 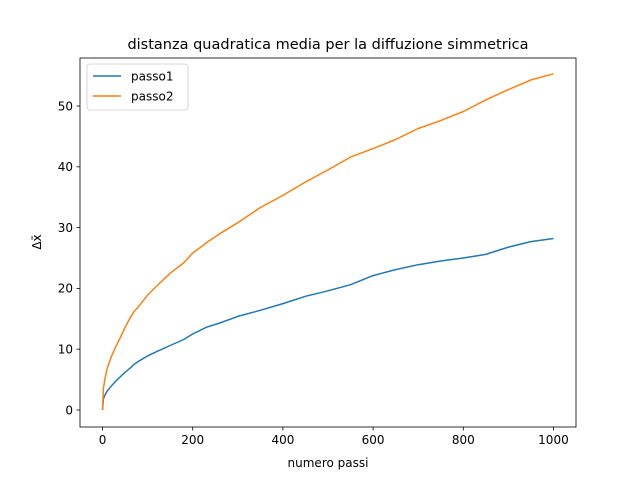 What do you see at coordinates (192, 440) in the screenshot?
I see `x-tick-label: 200` at bounding box center [192, 440].